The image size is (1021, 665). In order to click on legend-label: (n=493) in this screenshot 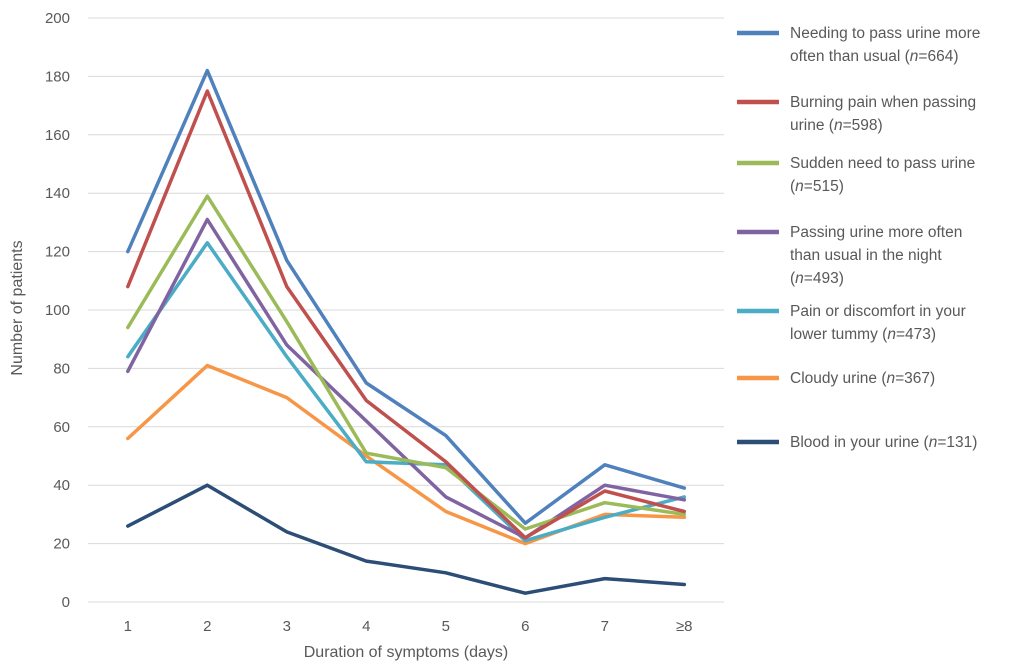, I will do `click(817, 278)`.